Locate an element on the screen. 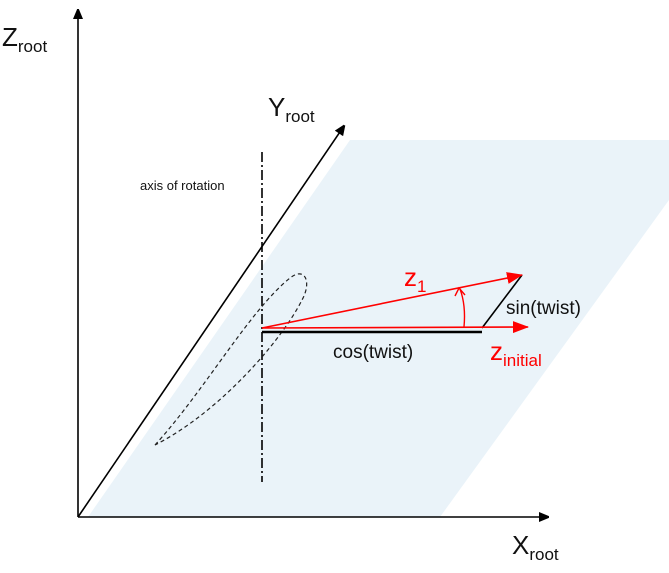 This screenshot has height=573, width=669. y-axis-label: Yroot is located at coordinates (291, 109).